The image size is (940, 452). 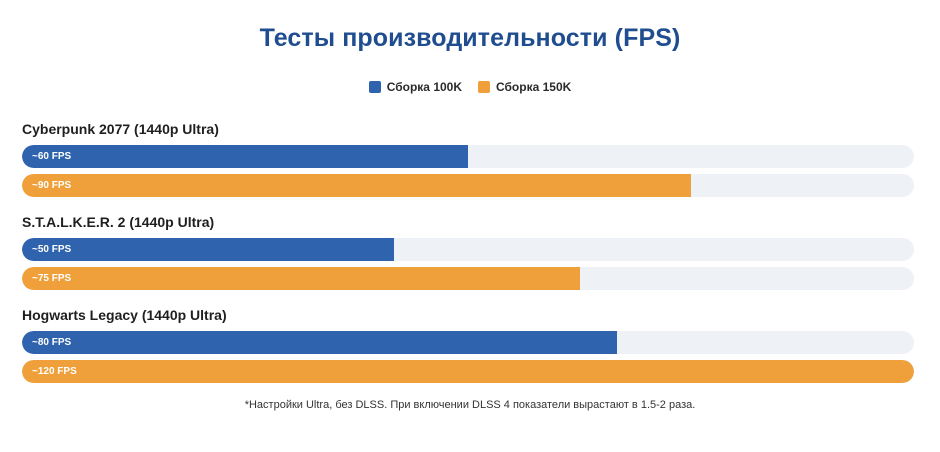 I want to click on legend-label-series-2: Сборка 150K, so click(x=534, y=87).